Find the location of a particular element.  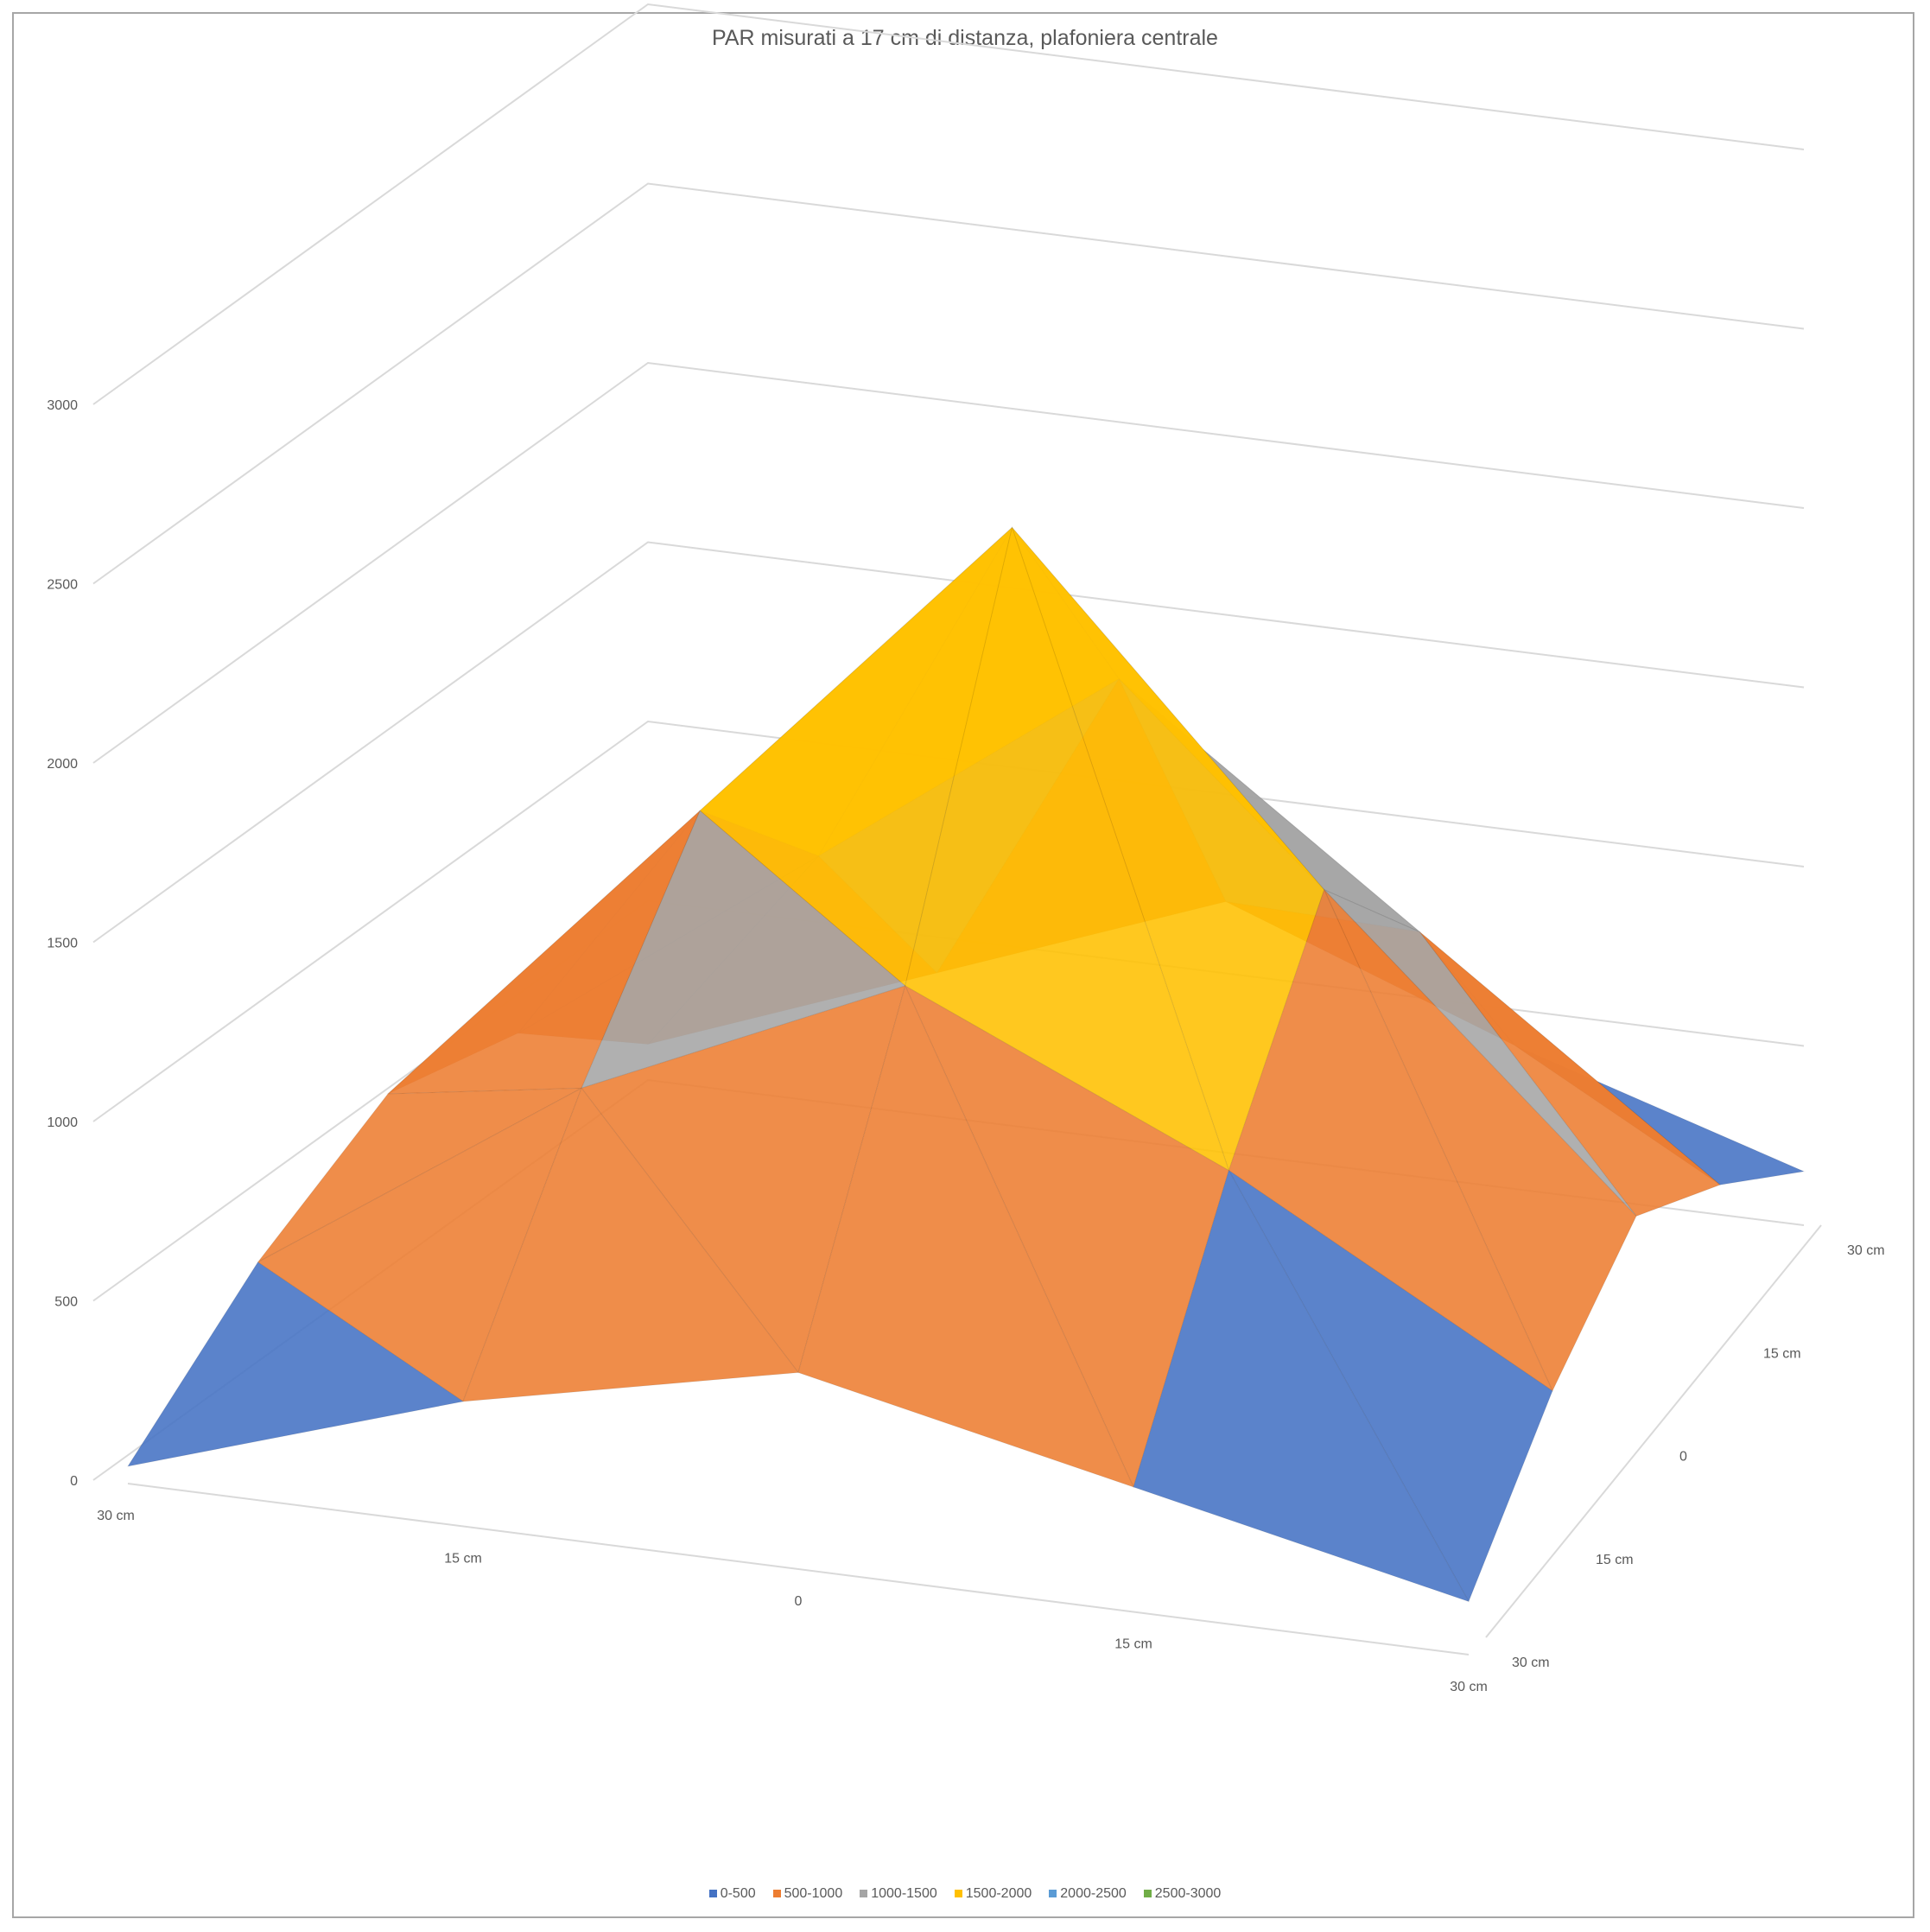

x-tick-label: 0 is located at coordinates (799, 1601).